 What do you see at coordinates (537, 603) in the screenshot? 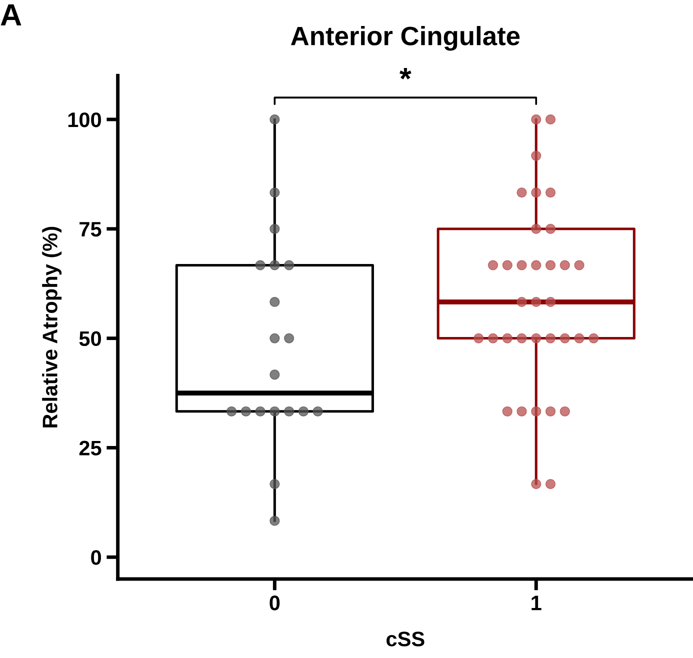
I see `x-tick-label: 1` at bounding box center [537, 603].